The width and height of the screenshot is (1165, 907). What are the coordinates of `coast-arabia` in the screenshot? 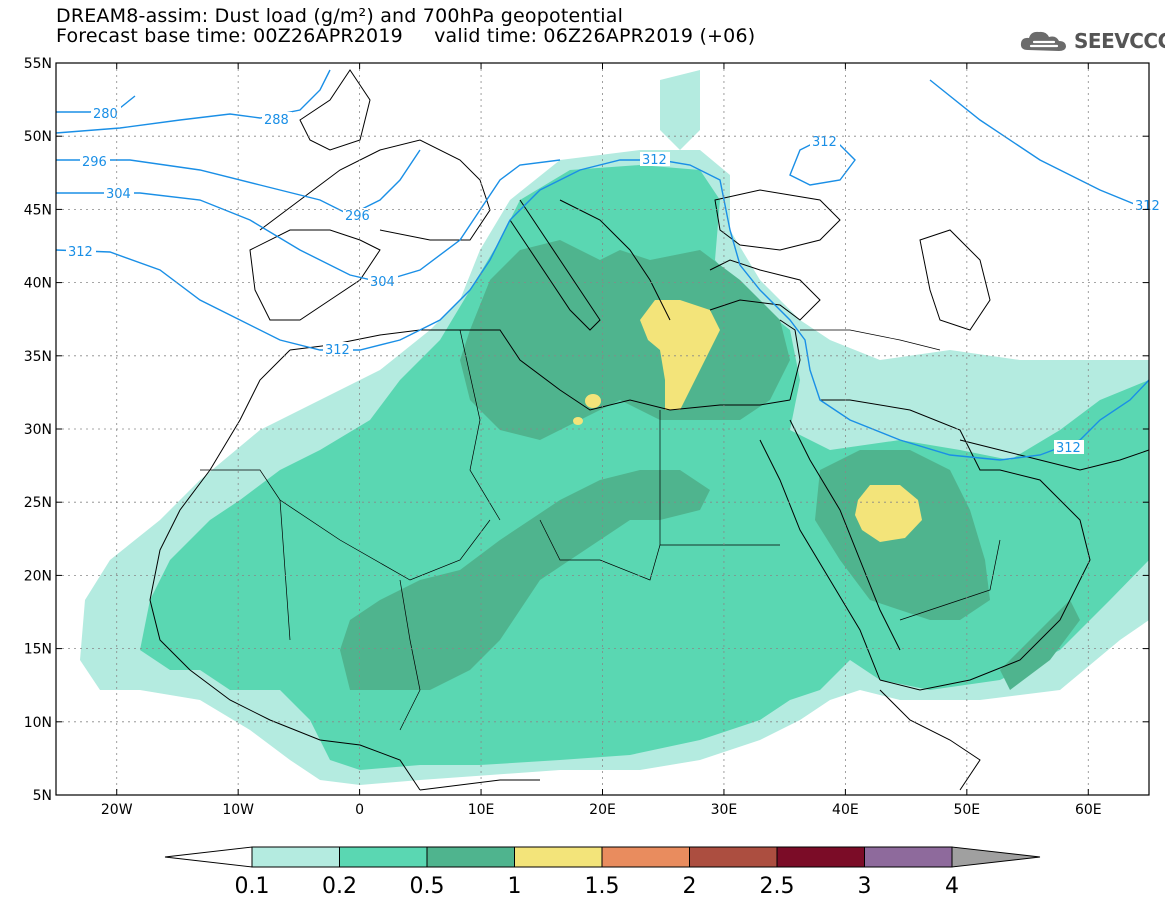 It's located at (955, 545).